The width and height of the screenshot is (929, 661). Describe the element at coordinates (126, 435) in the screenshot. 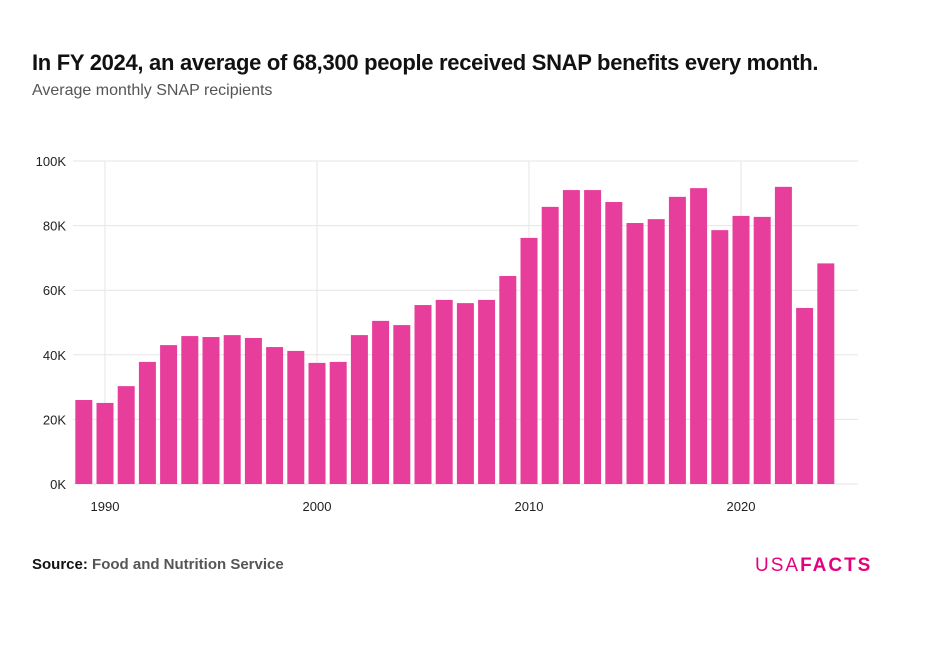

I see `bar-1991` at that location.